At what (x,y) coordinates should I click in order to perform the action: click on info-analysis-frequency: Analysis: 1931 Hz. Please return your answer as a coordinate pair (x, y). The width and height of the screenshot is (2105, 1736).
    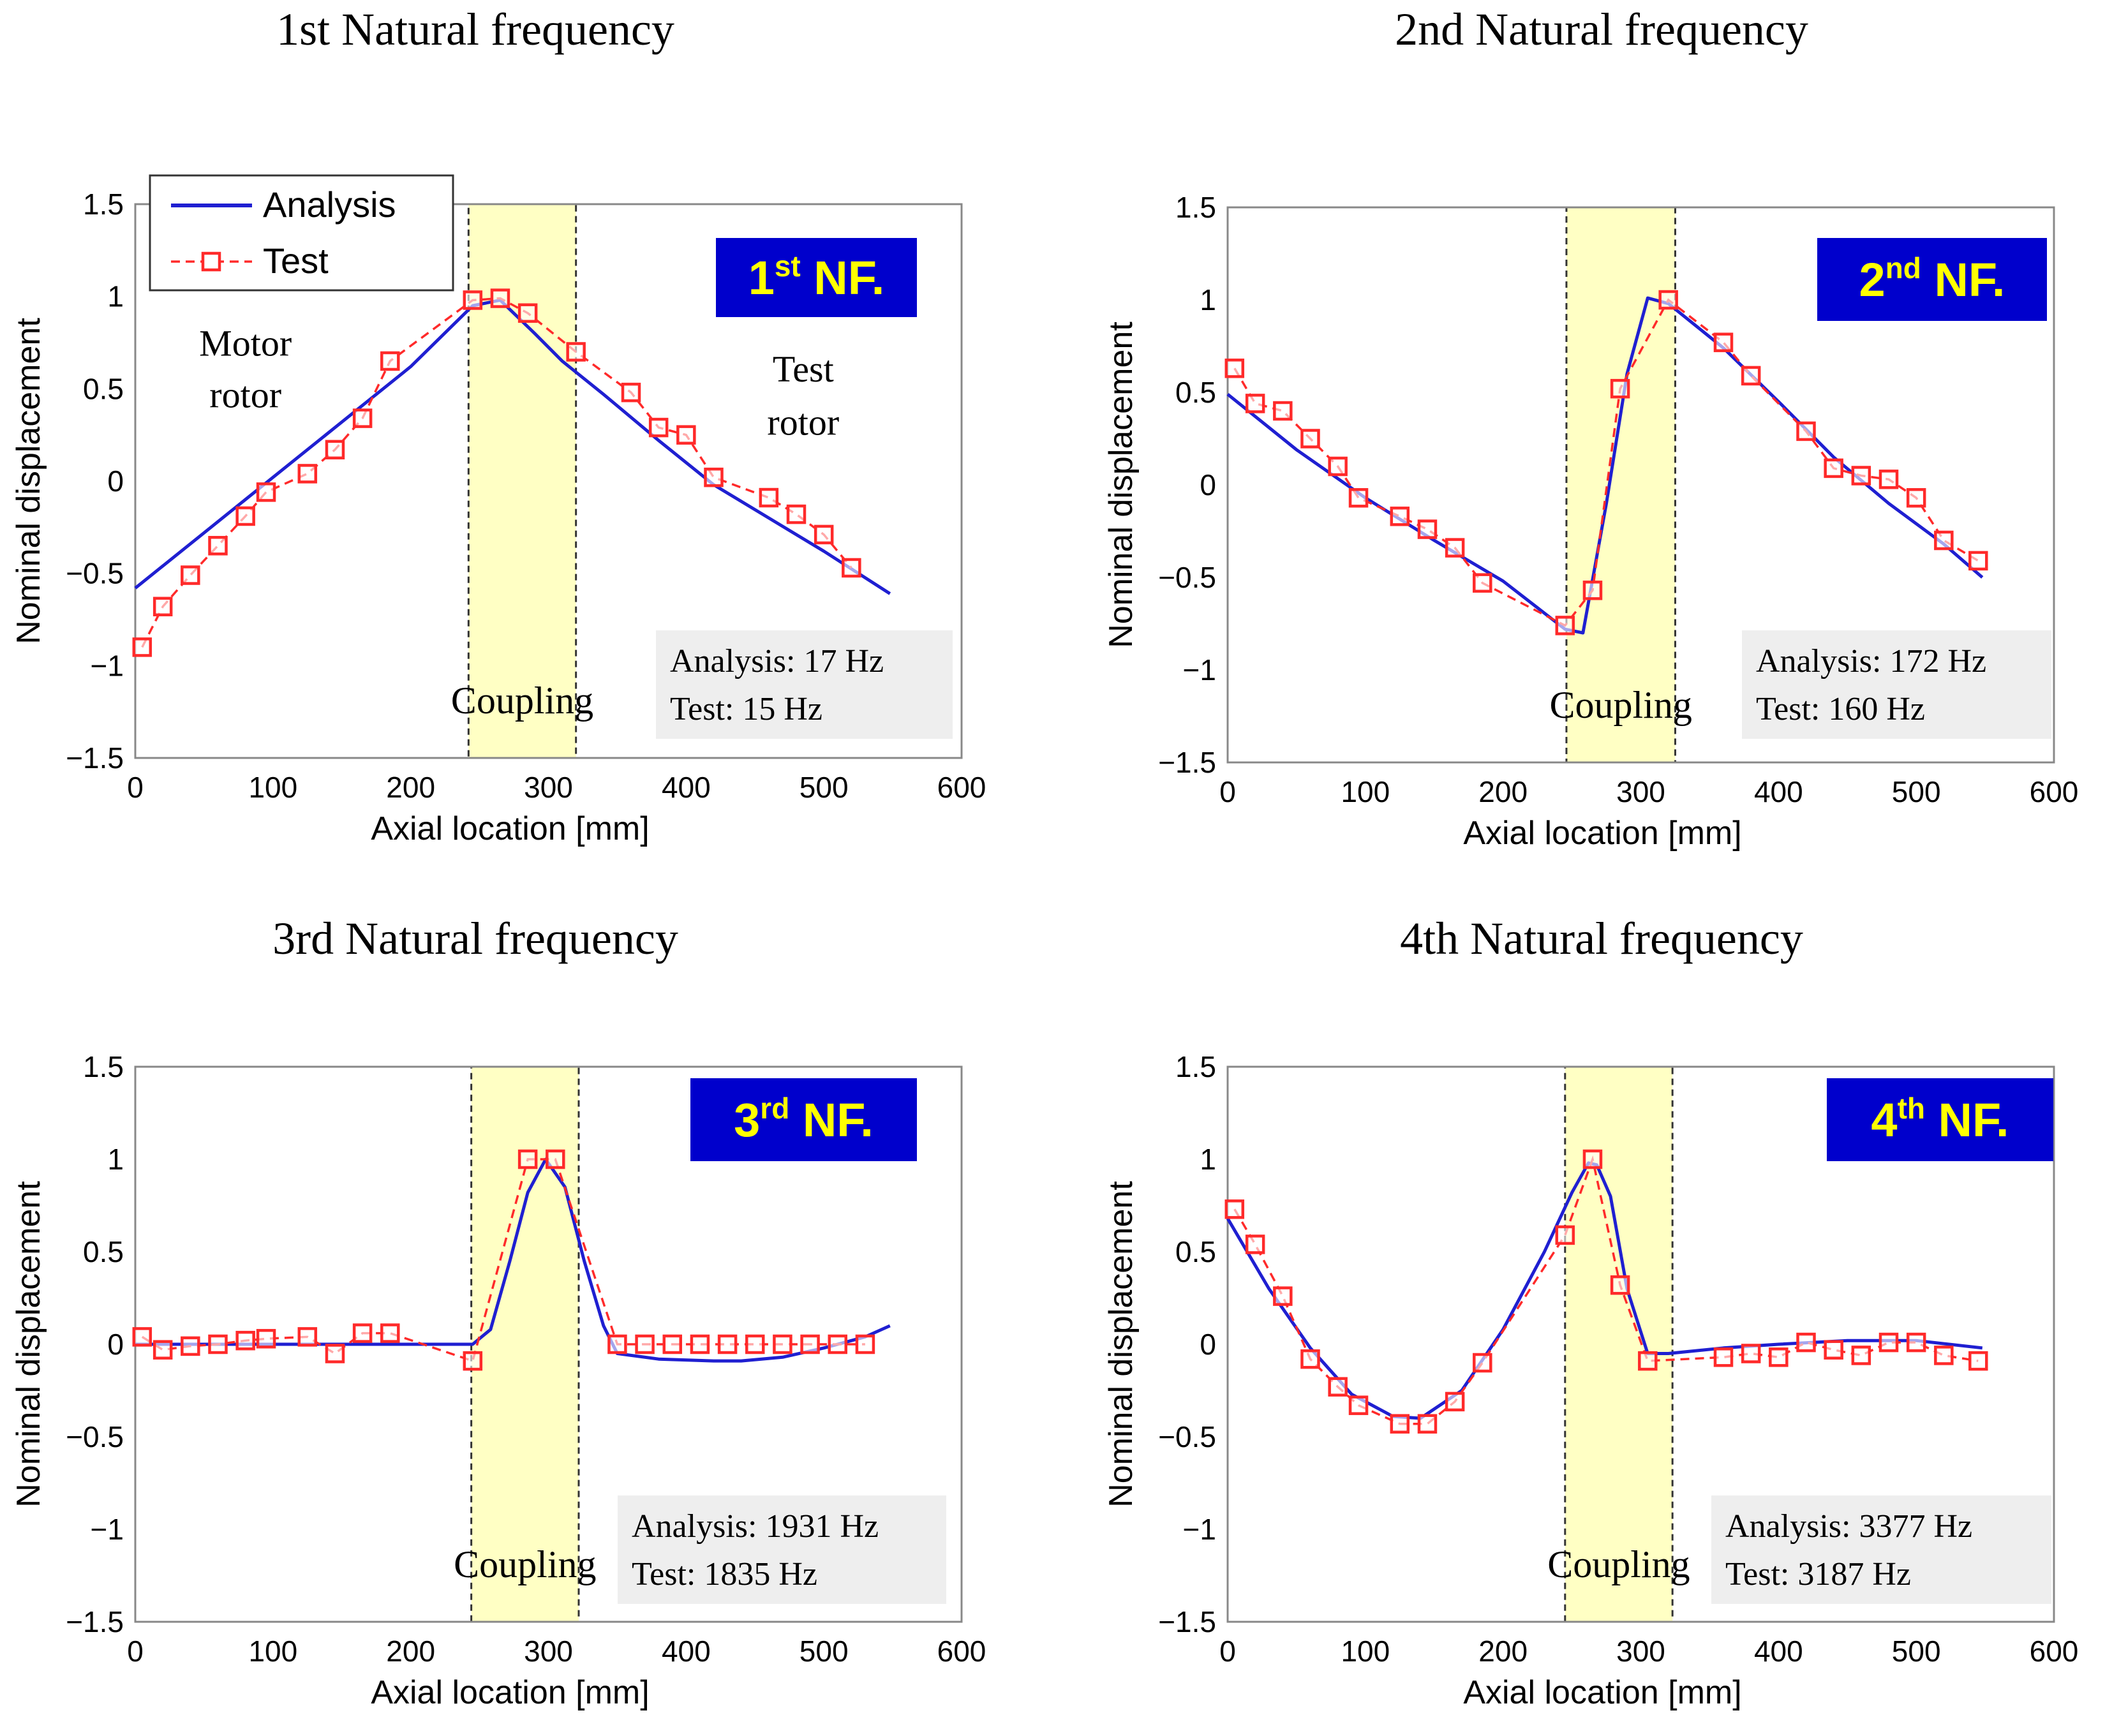
    Looking at the image, I should click on (755, 1526).